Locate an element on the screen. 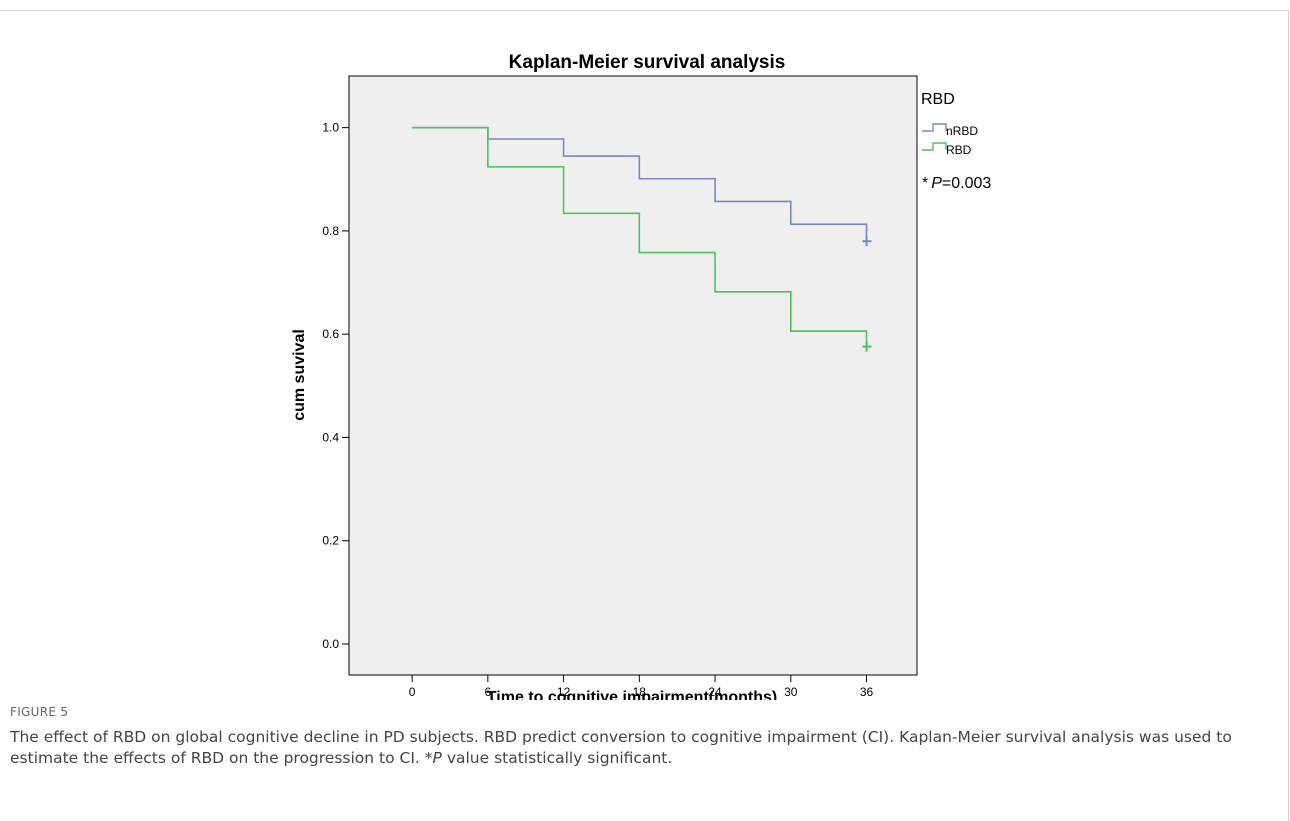 Image resolution: width=1290 pixels, height=821 pixels. legend-label-RBD: RBD is located at coordinates (959, 150).